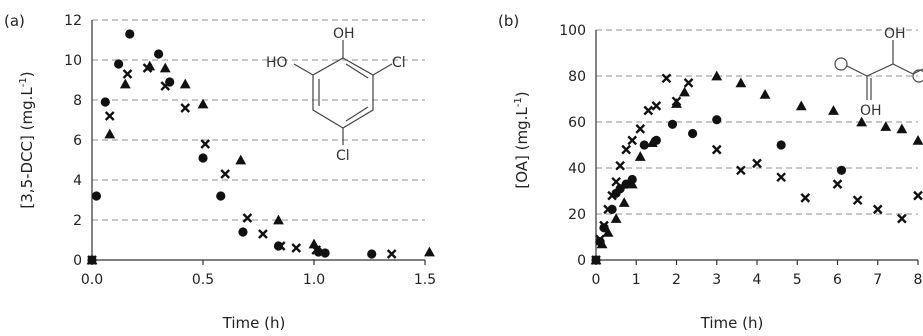  Describe the element at coordinates (92, 280) in the screenshot. I see `panel-a-x-tick-label: 0.0` at that location.